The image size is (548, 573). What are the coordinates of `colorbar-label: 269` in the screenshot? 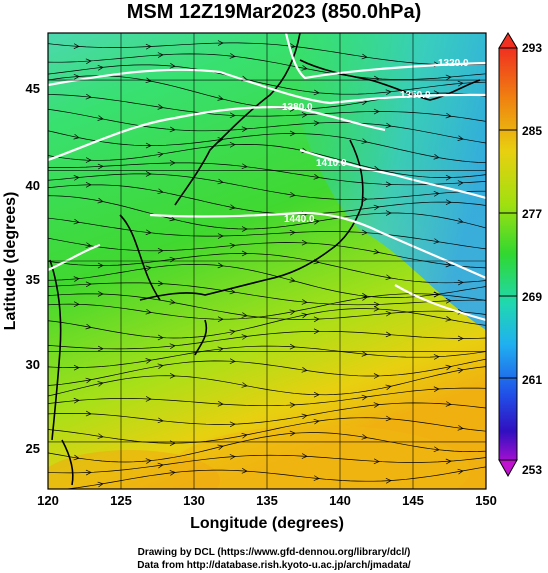 It's located at (532, 297).